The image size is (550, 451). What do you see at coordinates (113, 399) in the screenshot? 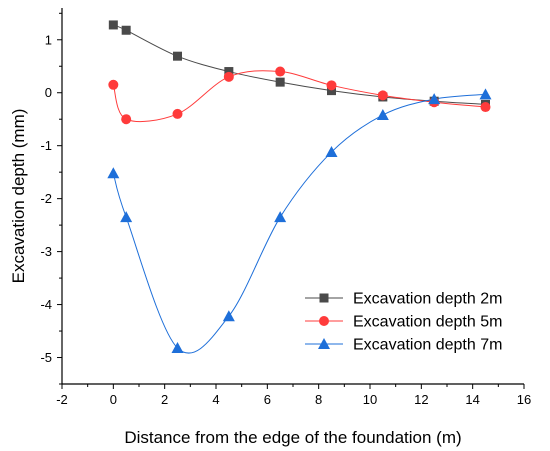
I see `x-tick-label: 0` at bounding box center [113, 399].